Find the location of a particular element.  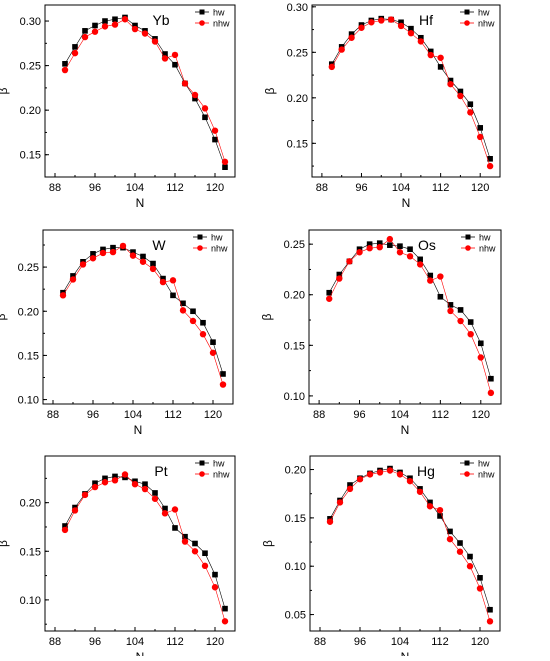

x-tick-label: 120 is located at coordinates (480, 188).